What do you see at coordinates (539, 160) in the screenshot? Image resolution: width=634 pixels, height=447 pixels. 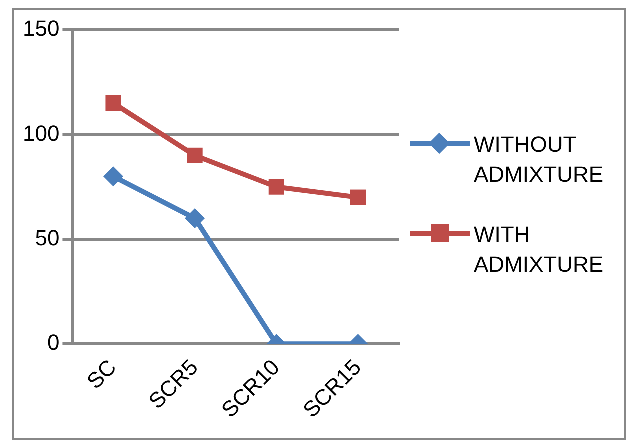 I see `legend-label: WITHOUT ADMIXTURE` at bounding box center [539, 160].